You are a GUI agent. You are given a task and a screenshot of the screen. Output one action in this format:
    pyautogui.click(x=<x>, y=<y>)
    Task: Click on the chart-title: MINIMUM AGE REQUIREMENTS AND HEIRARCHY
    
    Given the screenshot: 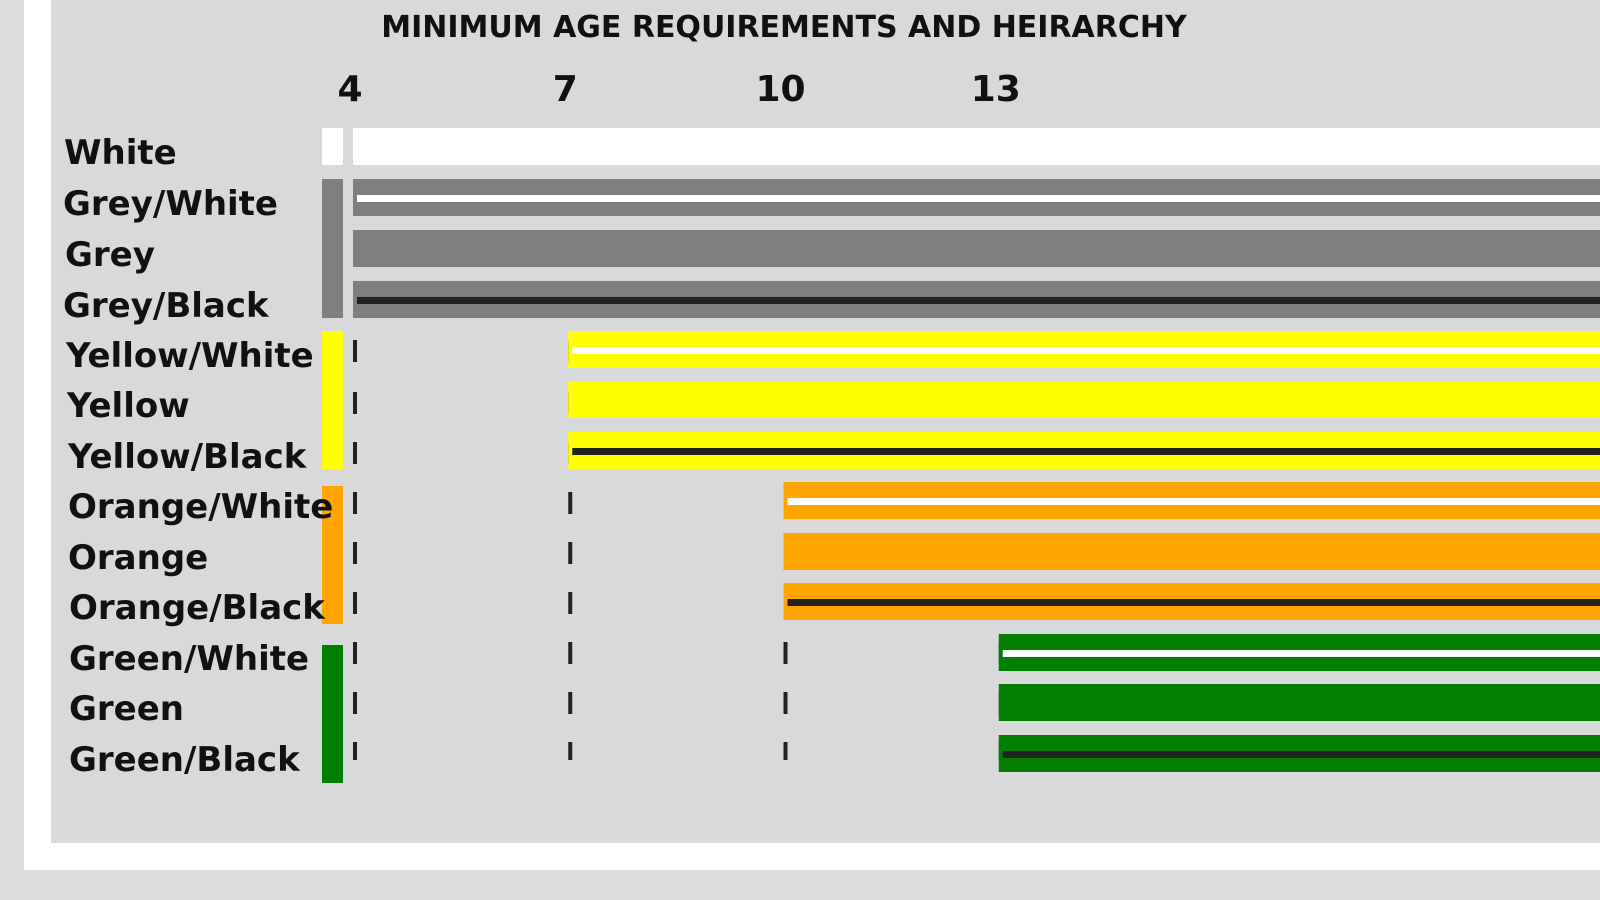 What is the action you would take?
    pyautogui.click(x=784, y=27)
    